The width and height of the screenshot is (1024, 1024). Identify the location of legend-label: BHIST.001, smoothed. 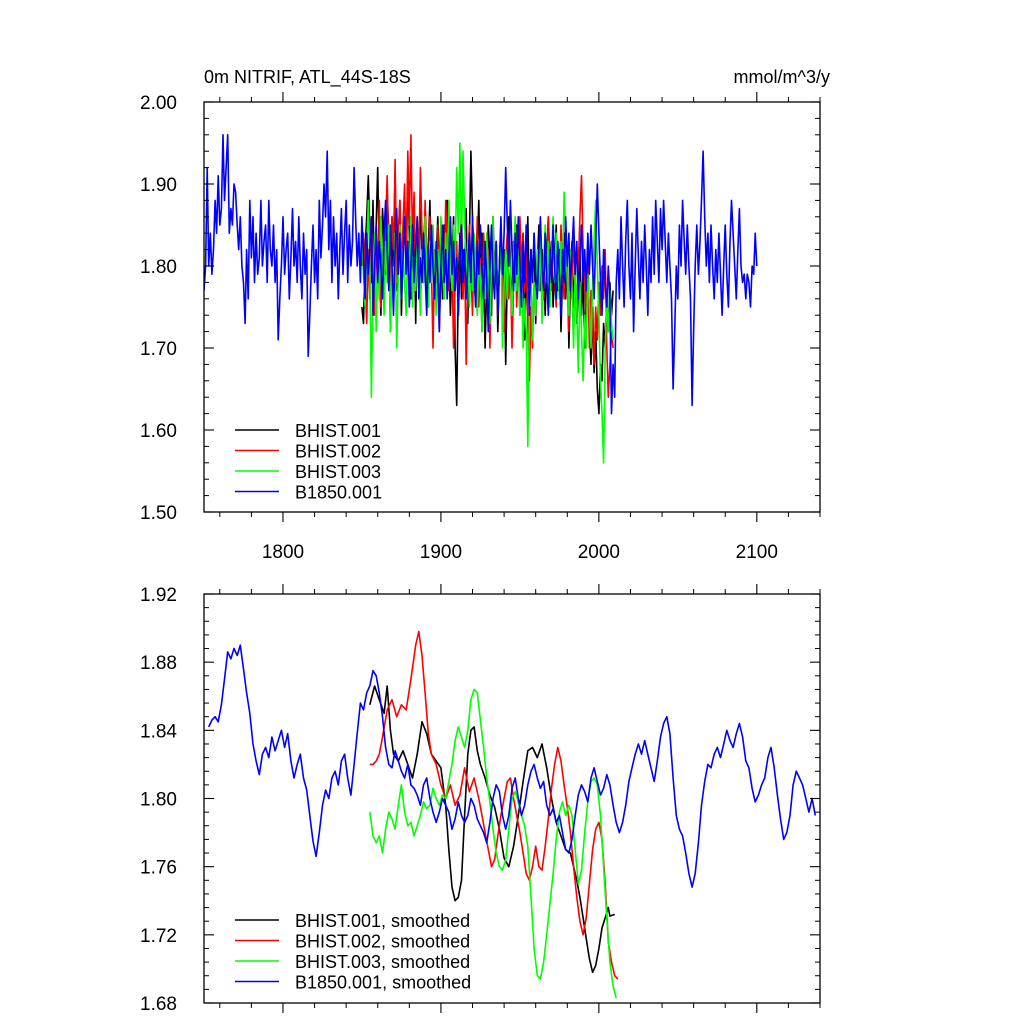
(382, 921).